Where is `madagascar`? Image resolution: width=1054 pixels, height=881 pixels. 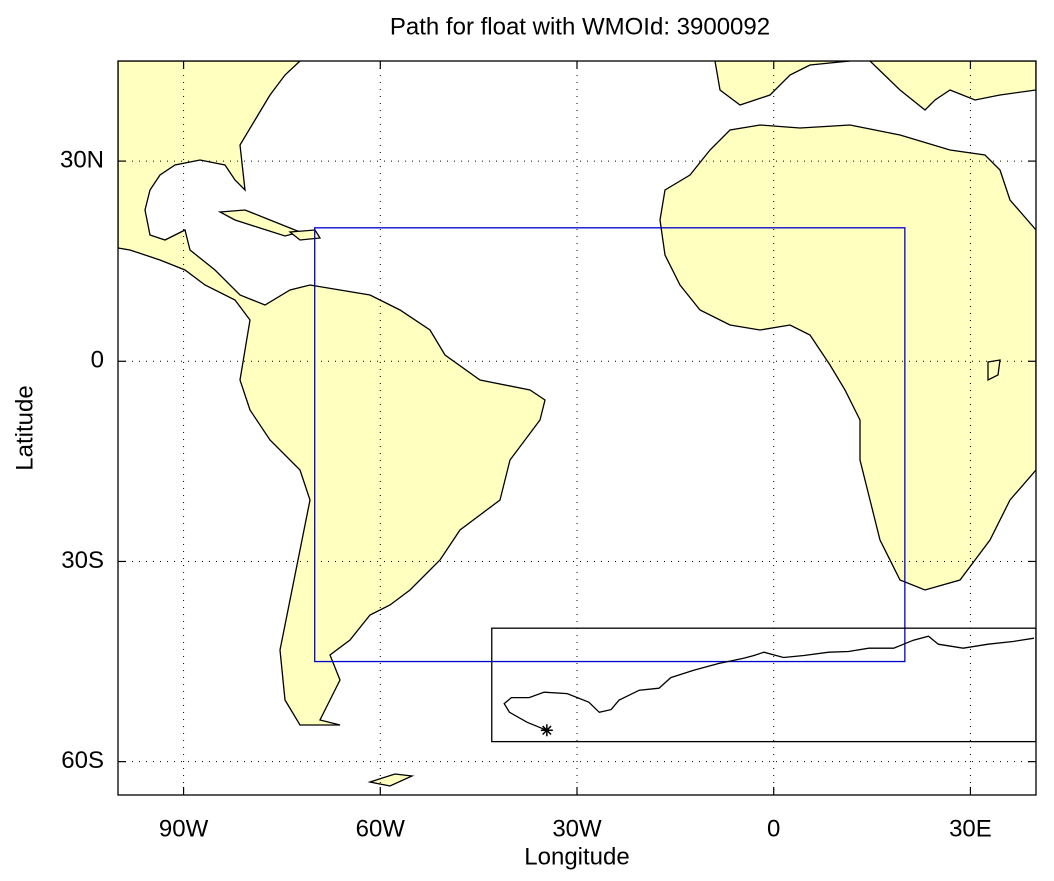
madagascar is located at coordinates (994, 370).